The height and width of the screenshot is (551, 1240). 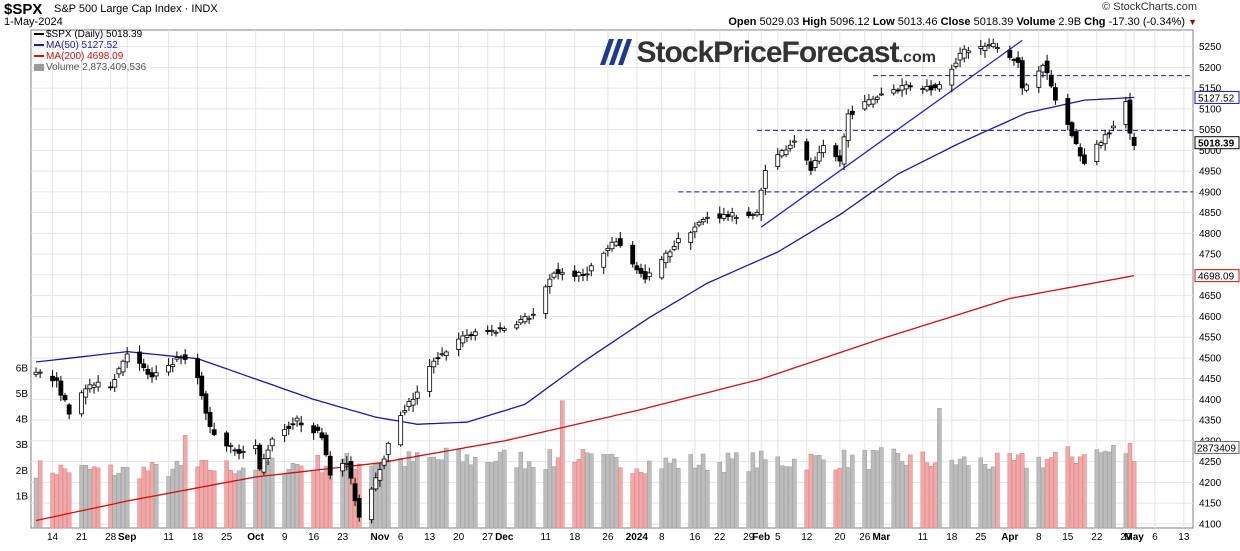 I want to click on legend-volume-text: Volume 2,873,409,536, so click(x=96, y=67).